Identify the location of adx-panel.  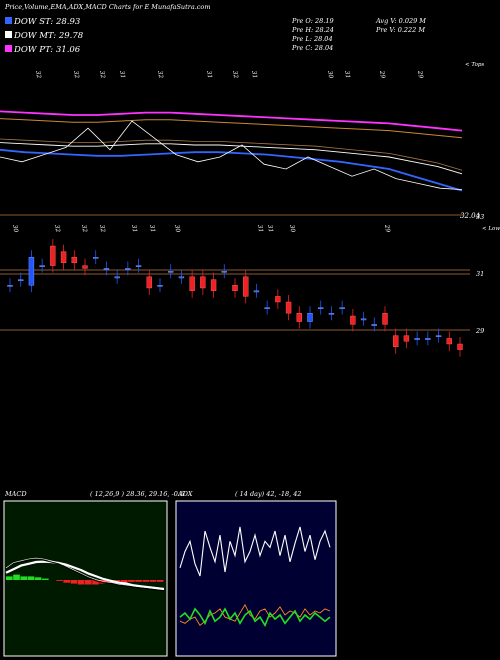
(255, 577).